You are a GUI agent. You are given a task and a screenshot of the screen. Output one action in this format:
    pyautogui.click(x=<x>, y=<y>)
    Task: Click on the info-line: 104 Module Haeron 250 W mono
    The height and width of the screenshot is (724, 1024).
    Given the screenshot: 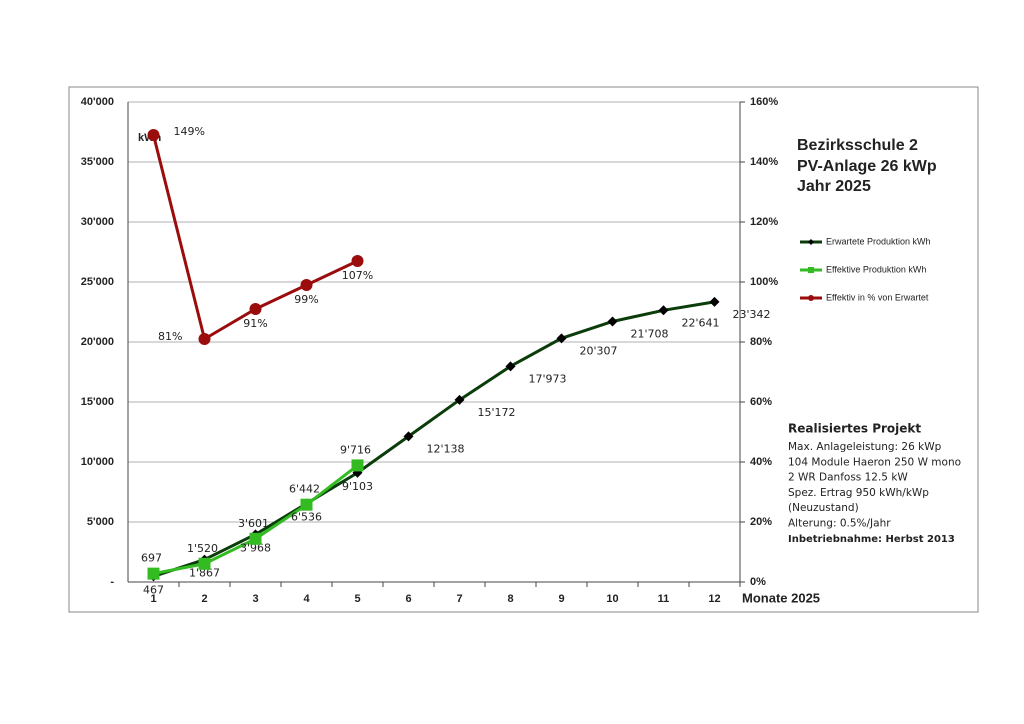 What is the action you would take?
    pyautogui.click(x=874, y=462)
    